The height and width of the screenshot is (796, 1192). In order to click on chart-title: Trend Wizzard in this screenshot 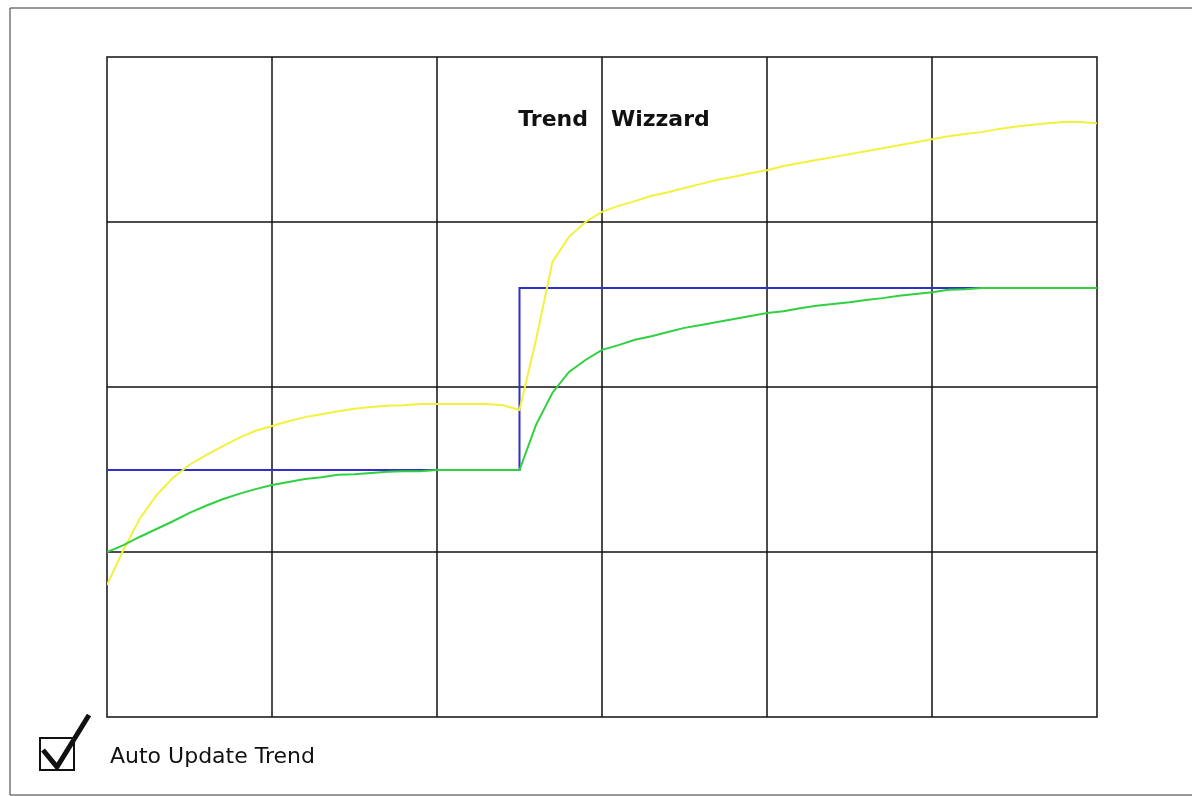, I will do `click(614, 118)`.